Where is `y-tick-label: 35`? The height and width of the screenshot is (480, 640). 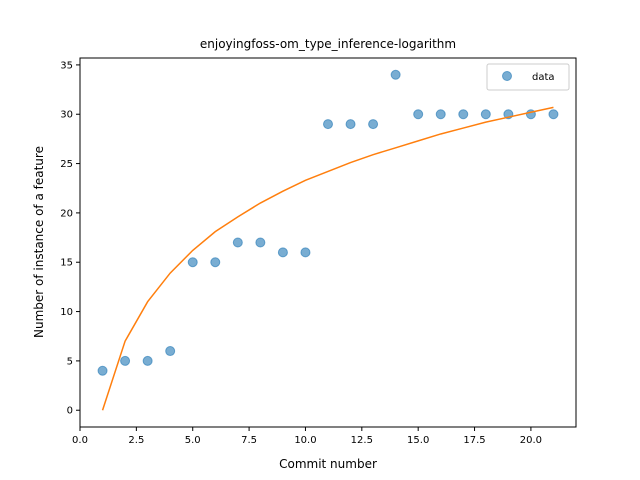 y-tick-label: 35 is located at coordinates (66, 65).